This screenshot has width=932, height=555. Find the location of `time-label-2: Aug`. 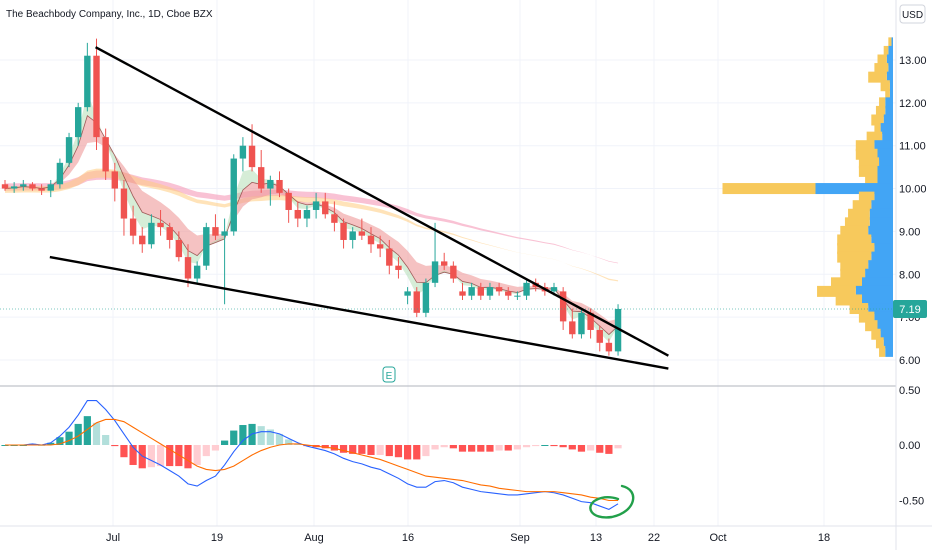

time-label-2: Aug is located at coordinates (314, 538).